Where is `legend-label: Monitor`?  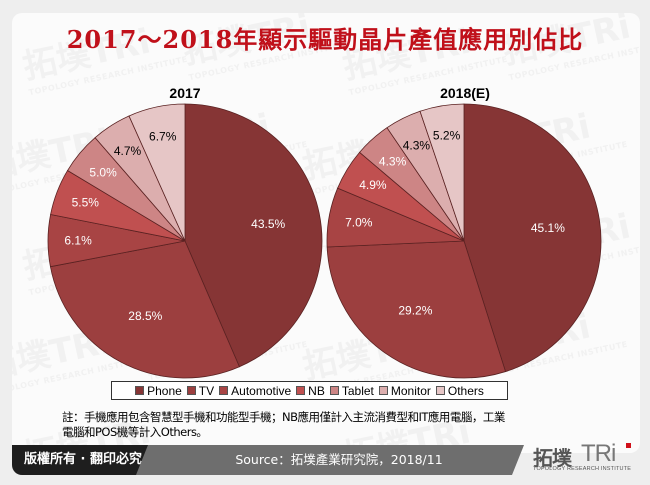 legend-label: Monitor is located at coordinates (410, 390).